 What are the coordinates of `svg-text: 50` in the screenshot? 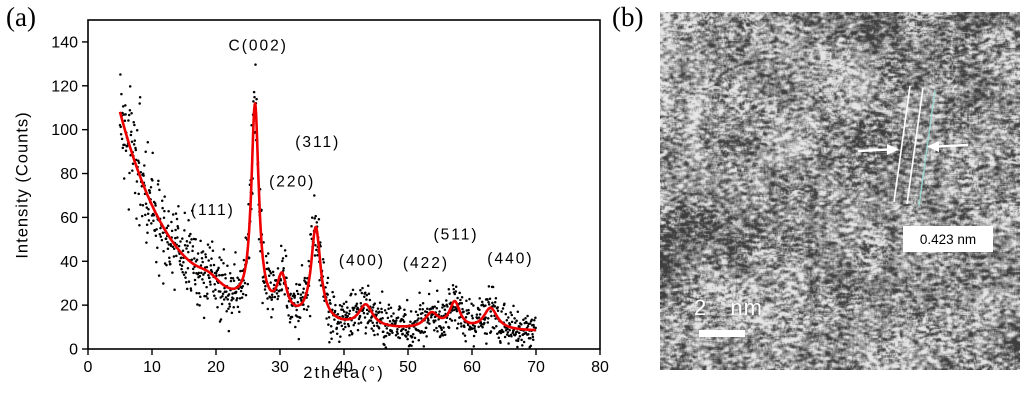 It's located at (408, 367).